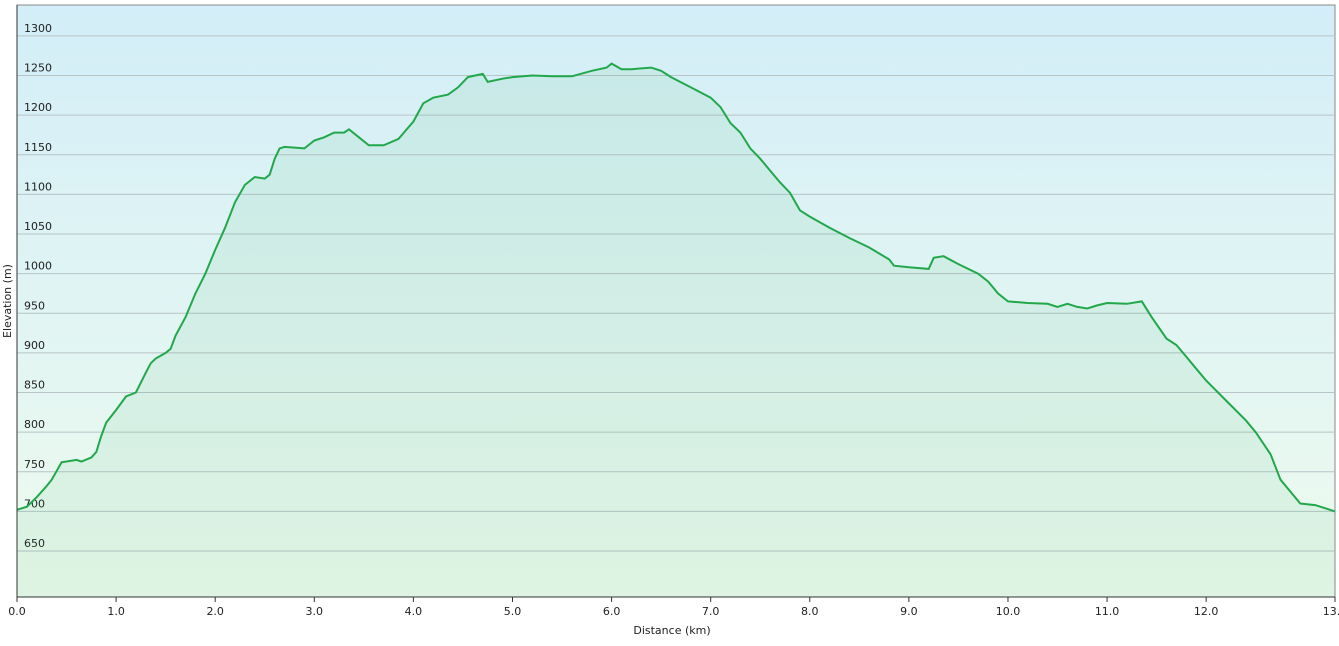 The width and height of the screenshot is (1339, 646). Describe the element at coordinates (17, 611) in the screenshot. I see `x-tick-label: 0.0` at that location.